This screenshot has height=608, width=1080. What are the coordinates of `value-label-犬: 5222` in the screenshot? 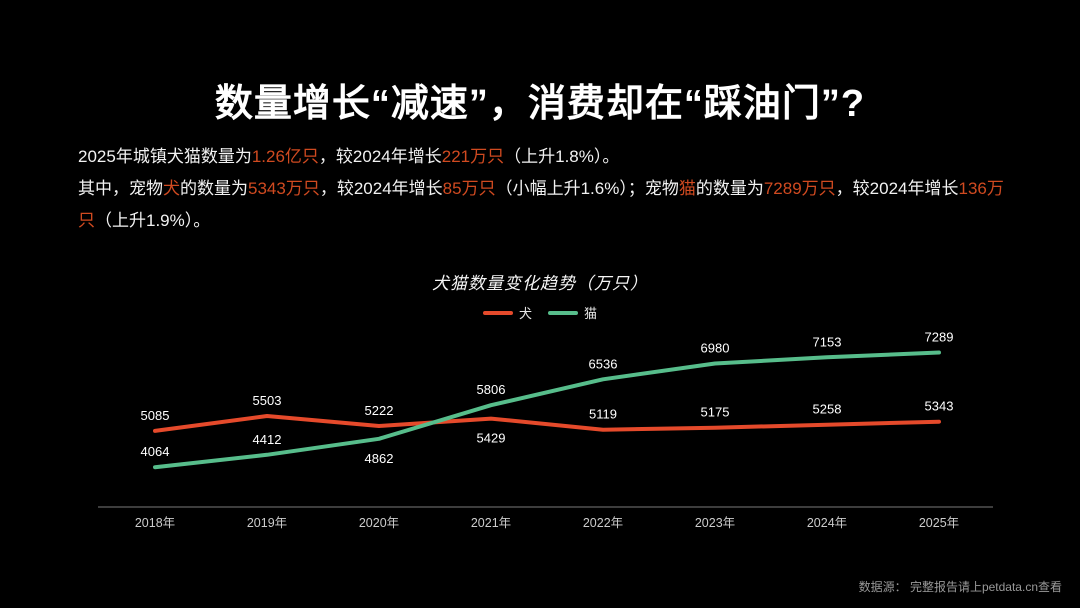 It's located at (379, 410).